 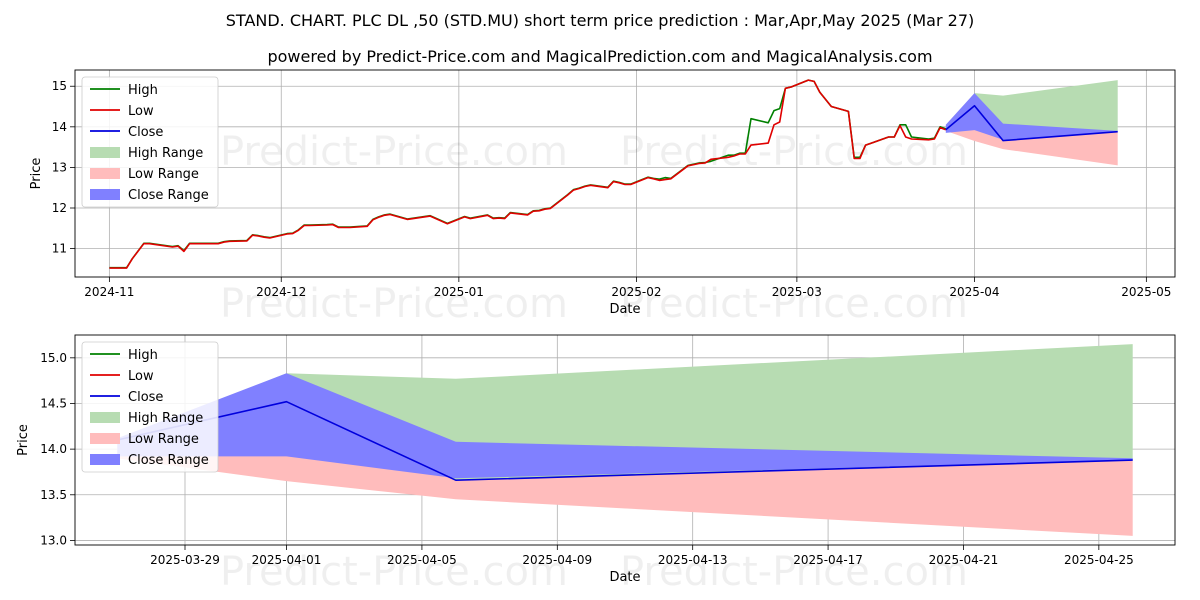 I want to click on x-tick-label: 2025-03, so click(x=797, y=292).